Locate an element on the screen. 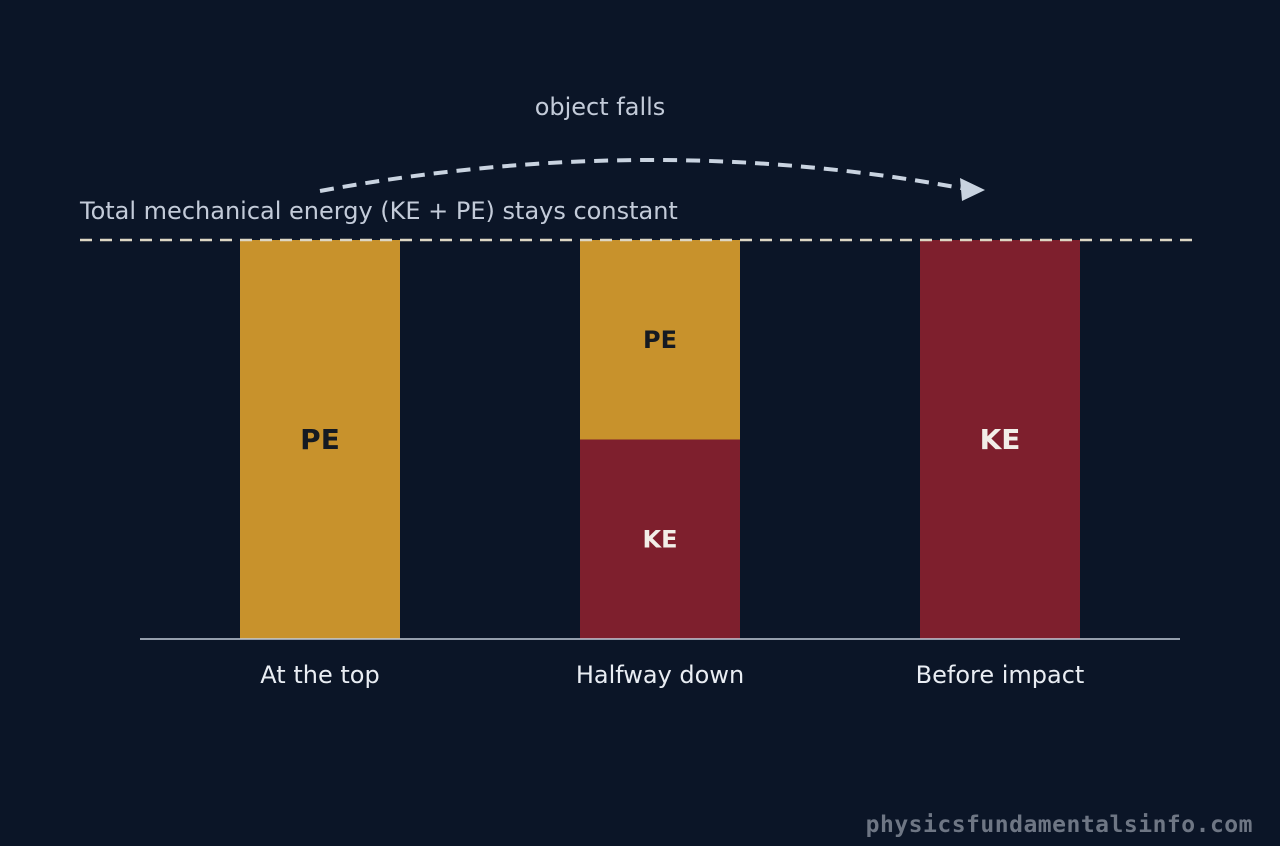 The height and width of the screenshot is (846, 1280). segment-label-ke-2: KE is located at coordinates (660, 539).